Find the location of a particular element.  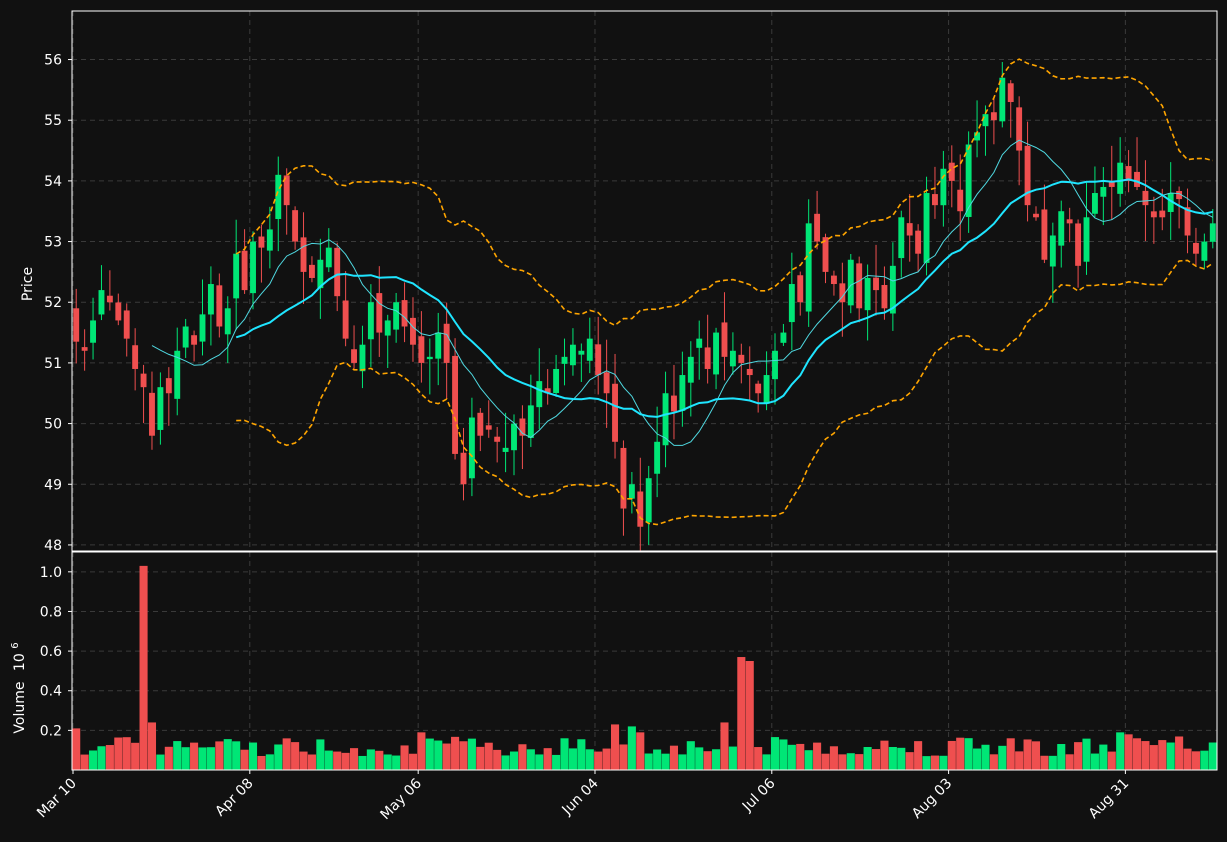

volume-tick-label: 0.8 is located at coordinates (51, 612).